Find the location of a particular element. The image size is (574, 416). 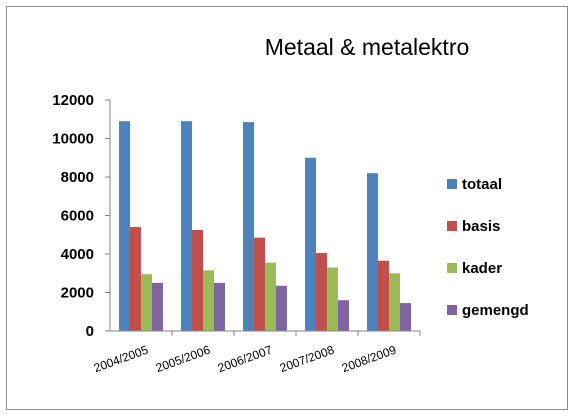

y-tick-label: 10000 is located at coordinates (73, 139).